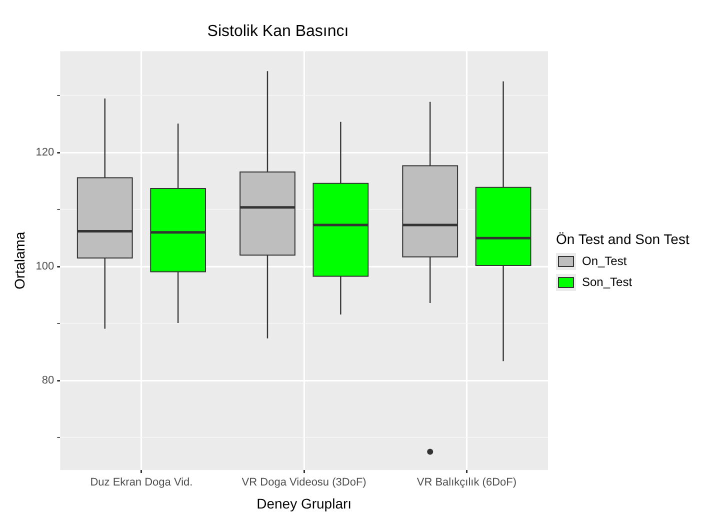 This screenshot has width=716, height=525. Describe the element at coordinates (304, 503) in the screenshot. I see `x-axis-title: Deney Grupları` at that location.